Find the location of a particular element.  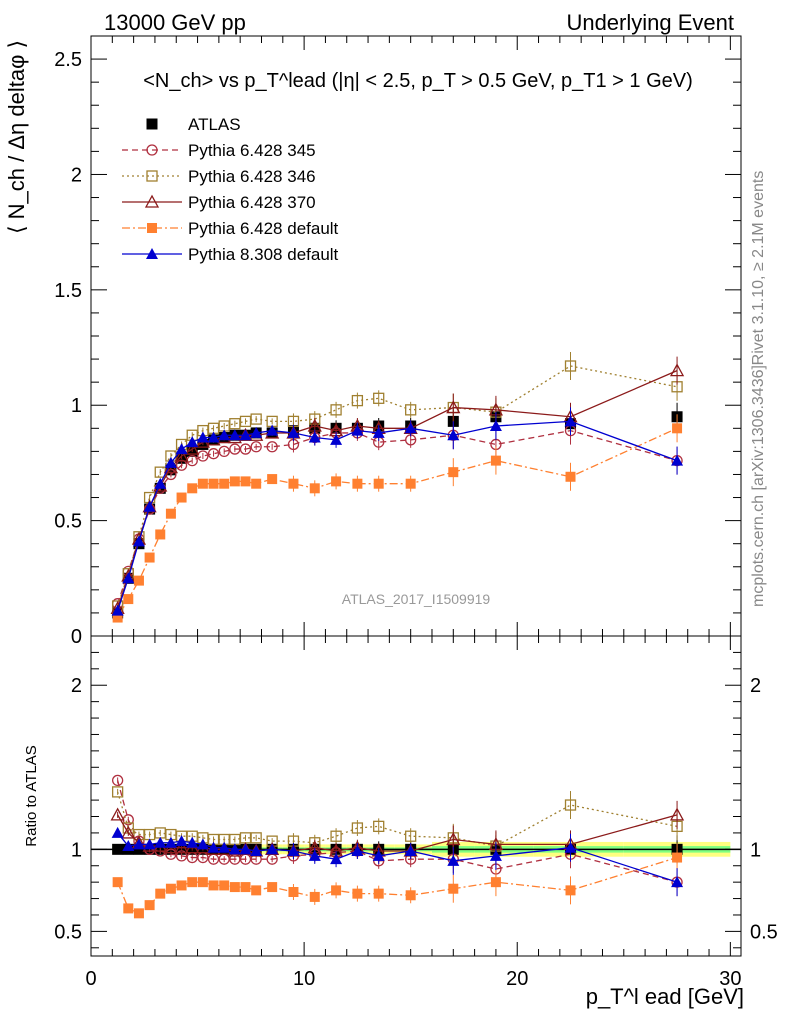

legend-label: Pythia 6.428 default is located at coordinates (263, 228).